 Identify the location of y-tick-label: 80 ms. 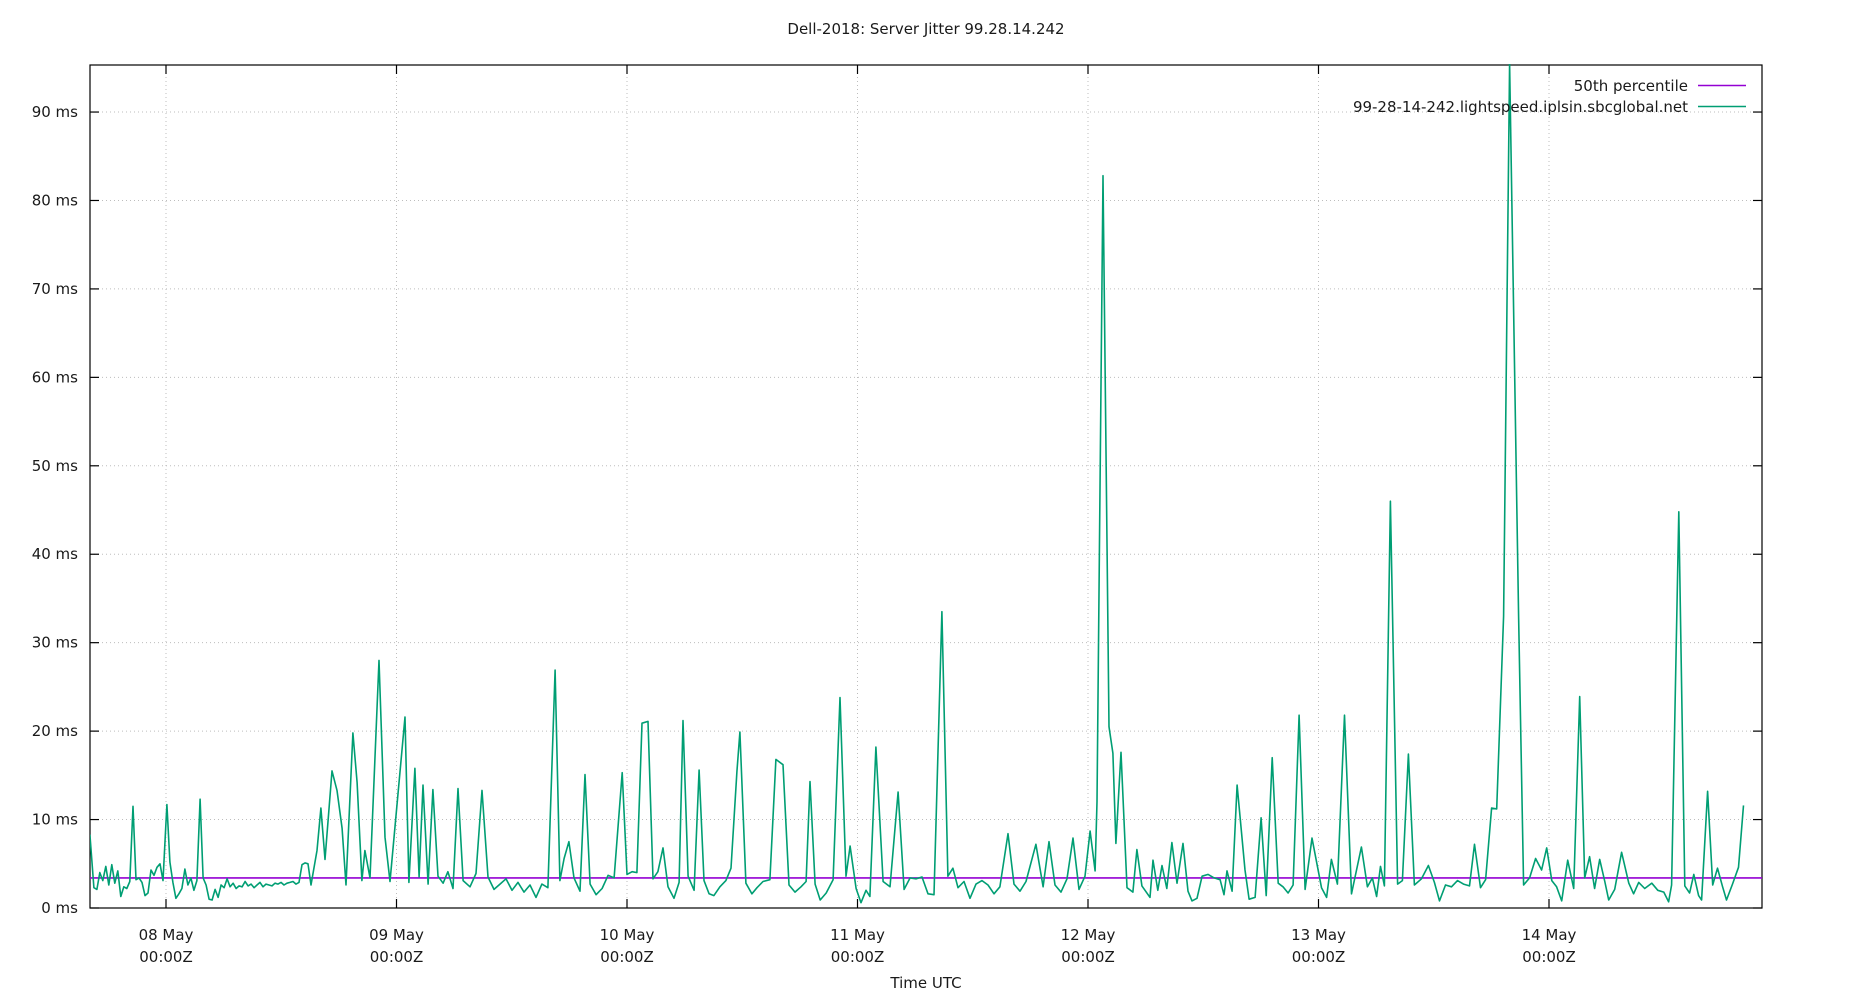
(55, 200).